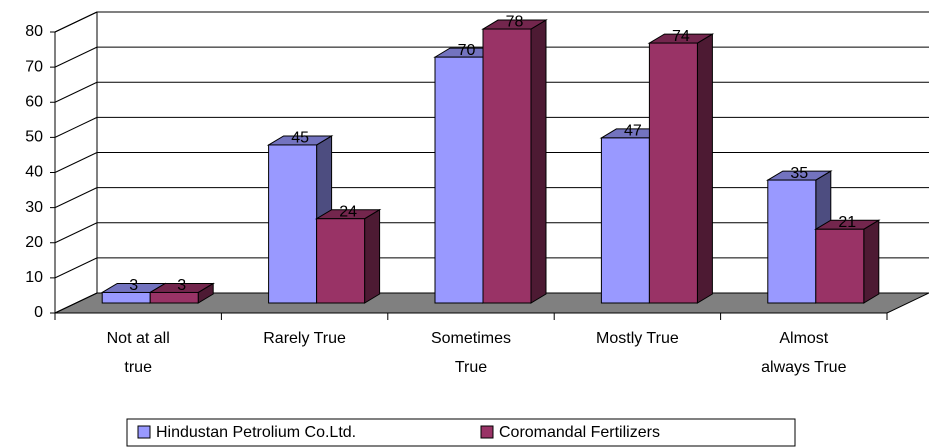  What do you see at coordinates (681, 36) in the screenshot?
I see `value-label: 74` at bounding box center [681, 36].